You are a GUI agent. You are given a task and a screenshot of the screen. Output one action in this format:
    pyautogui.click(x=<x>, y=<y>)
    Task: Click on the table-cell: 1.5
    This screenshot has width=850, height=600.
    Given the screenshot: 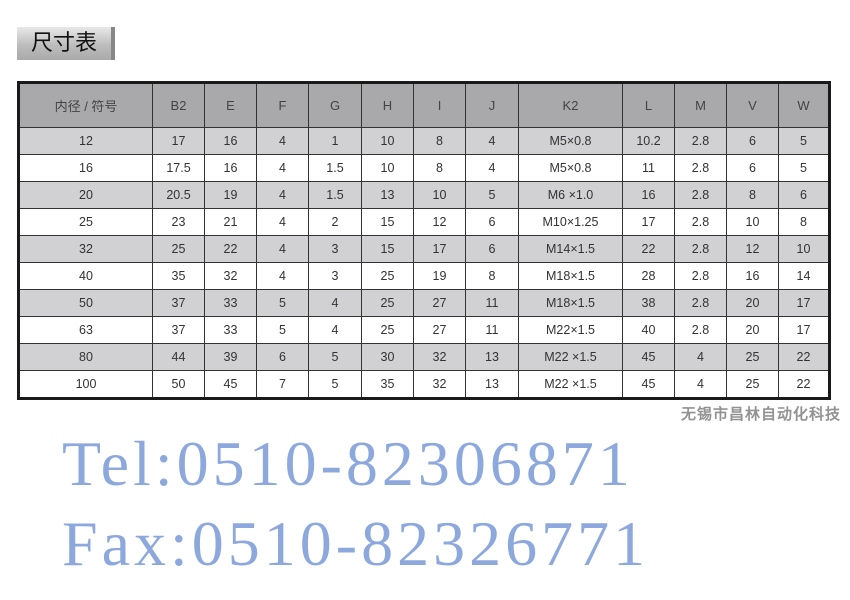 What is the action you would take?
    pyautogui.click(x=335, y=168)
    